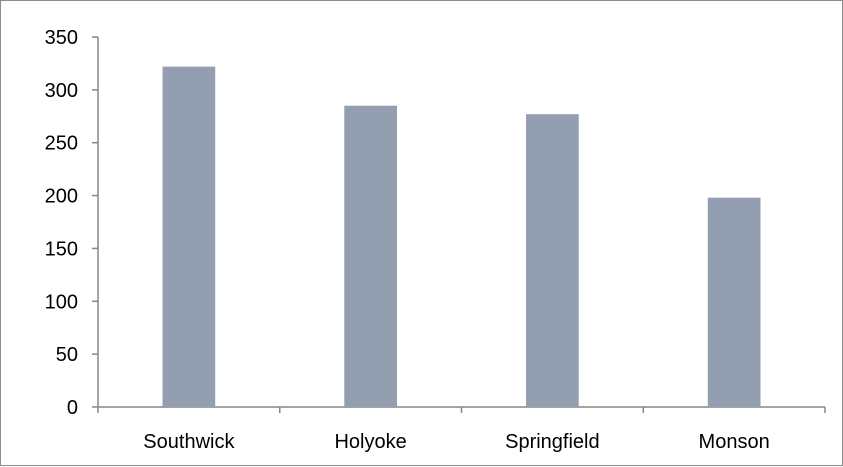 This screenshot has width=843, height=467. I want to click on y-tick-label: 50, so click(67, 355).